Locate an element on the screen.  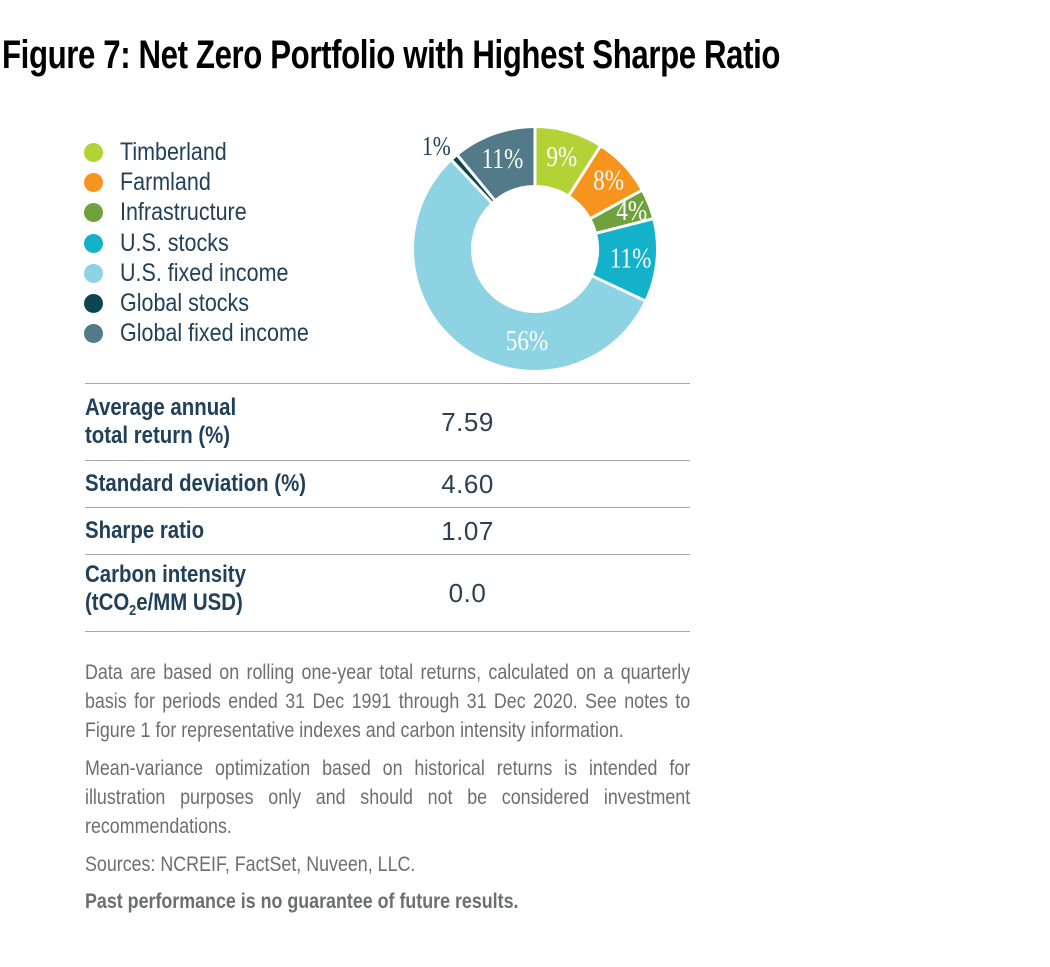
donut-slice-label: 8% is located at coordinates (608, 180).